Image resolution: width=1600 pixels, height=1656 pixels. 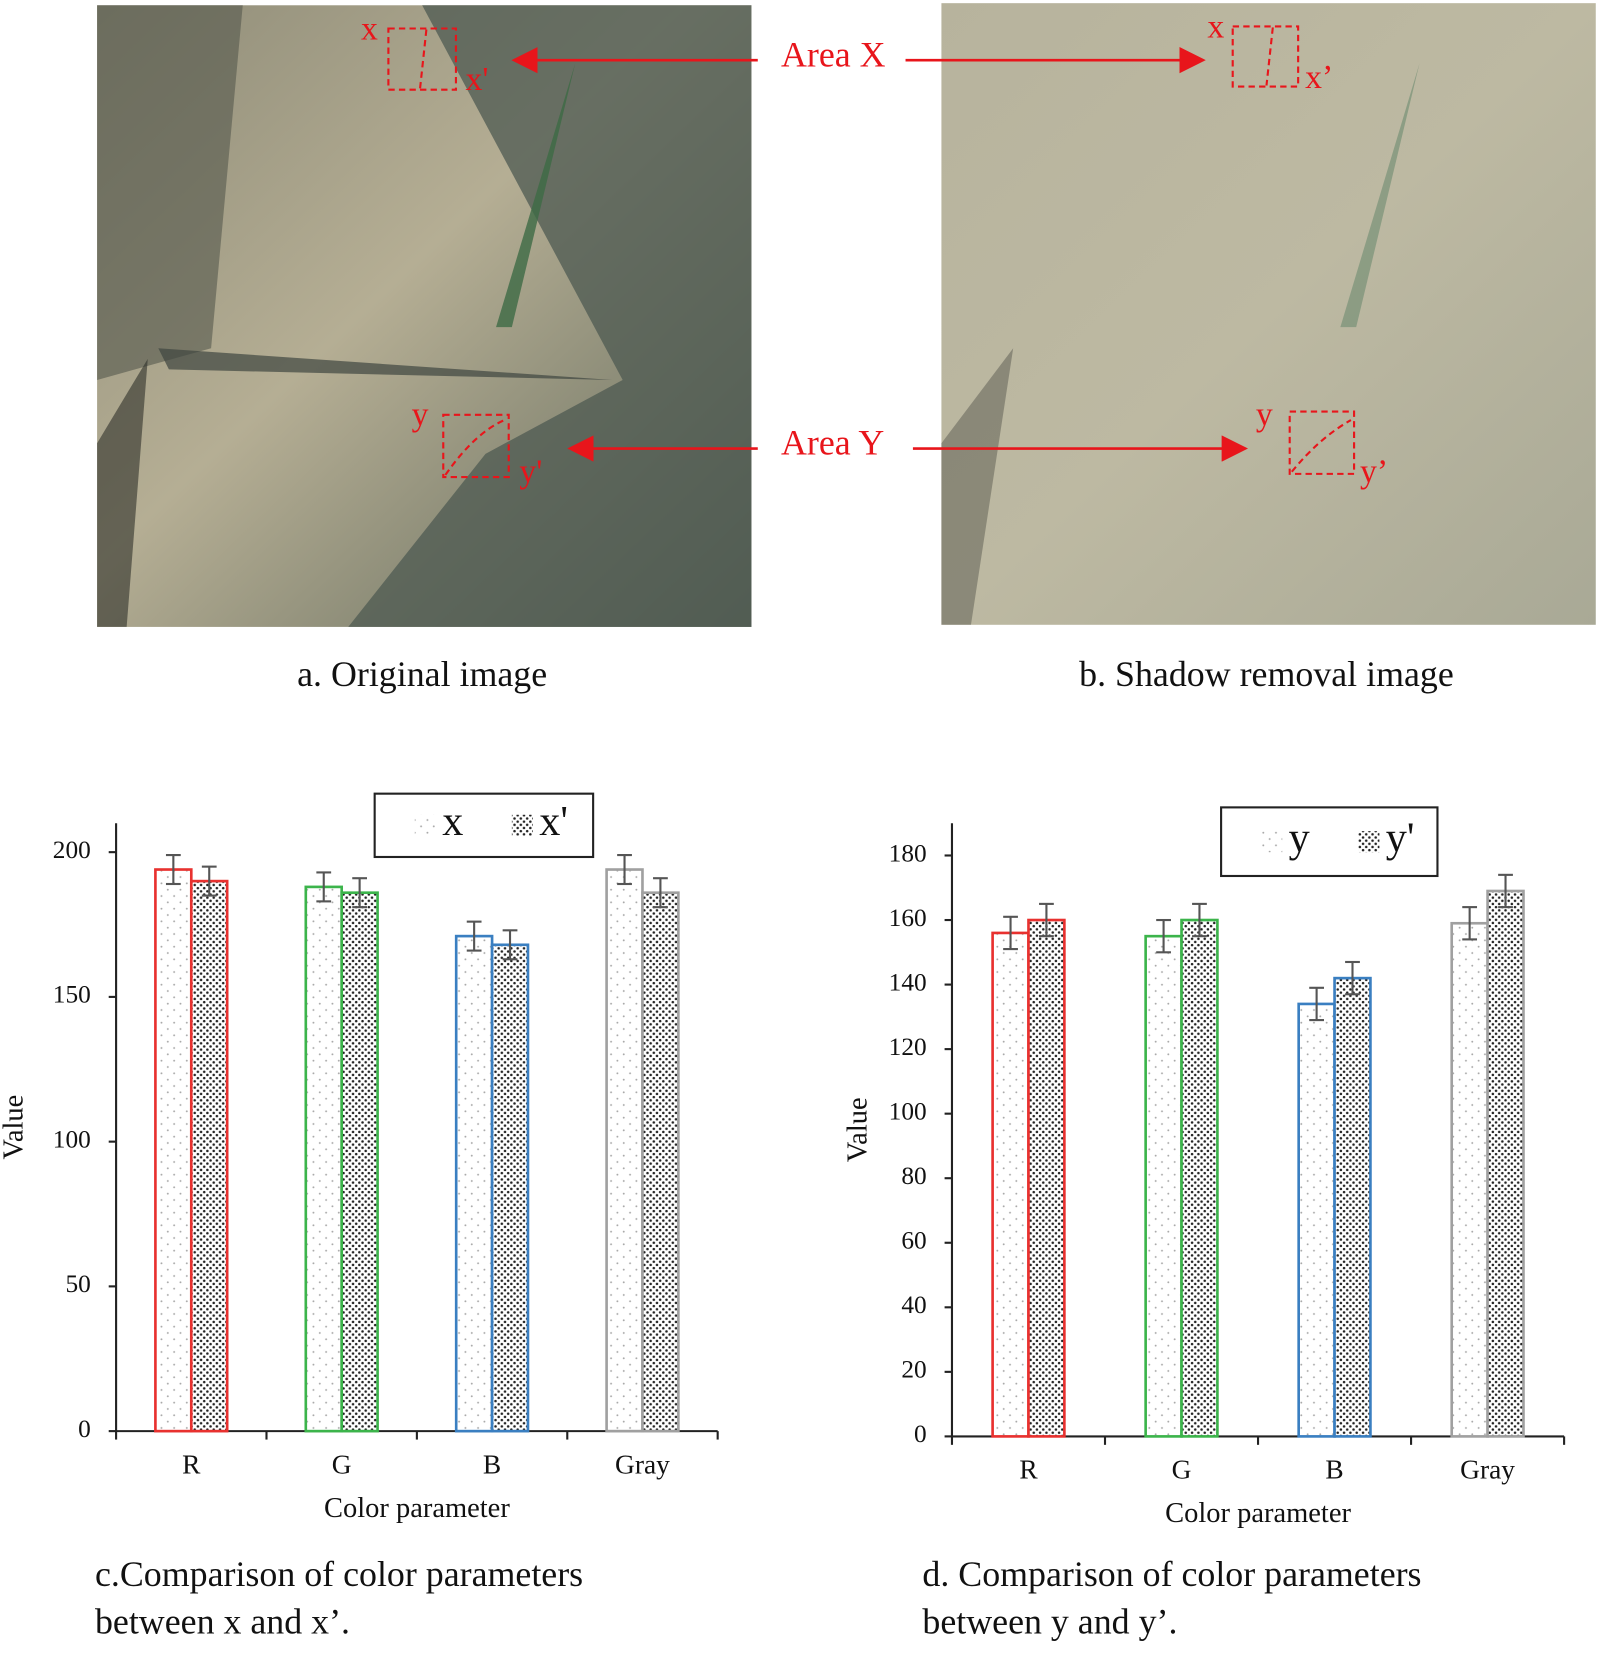 What do you see at coordinates (913, 1241) in the screenshot?
I see `y-tick-label: 60` at bounding box center [913, 1241].